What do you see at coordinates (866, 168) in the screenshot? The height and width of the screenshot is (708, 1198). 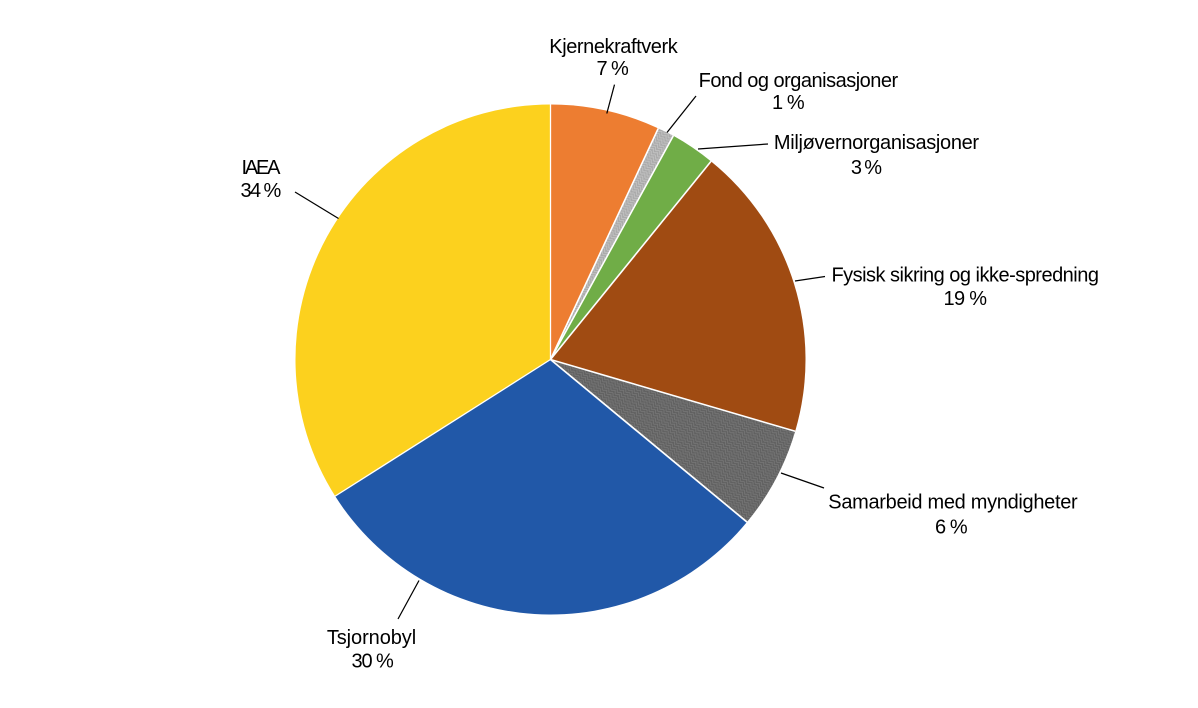 I see `svg-text: 3 %` at bounding box center [866, 168].